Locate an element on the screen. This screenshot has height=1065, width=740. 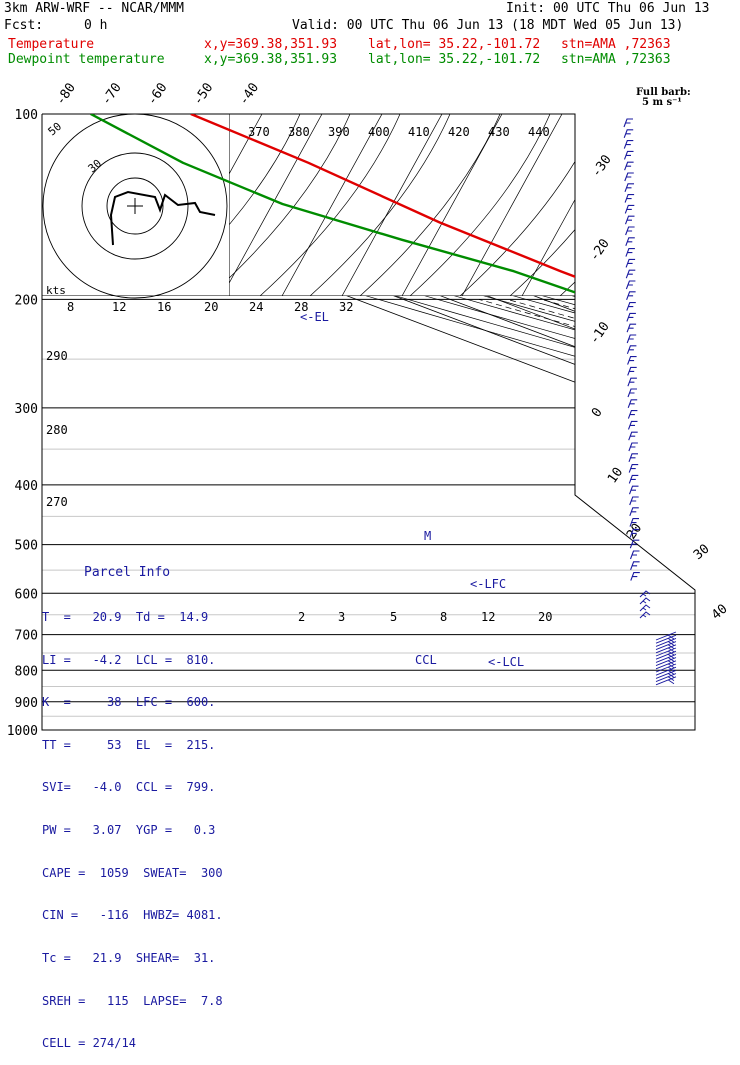
lfc-marker: <-LFC is located at coordinates (488, 584).